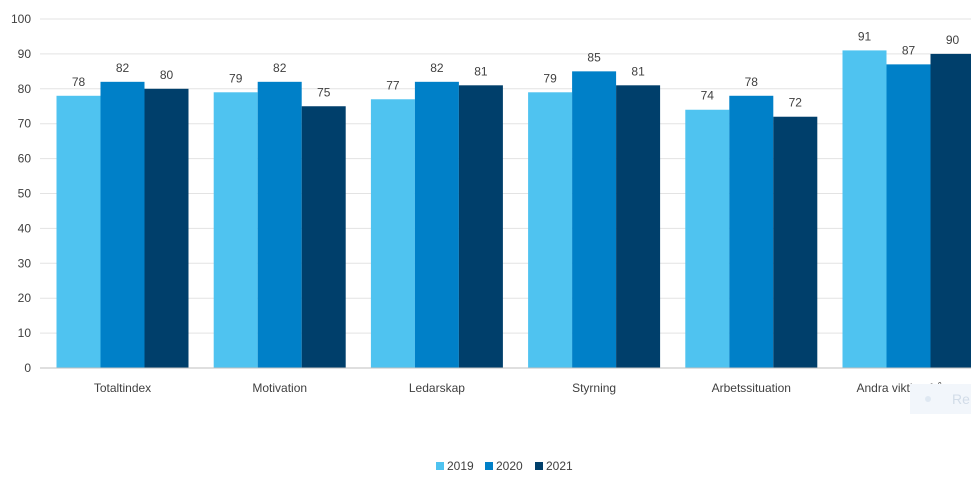 This screenshot has height=480, width=971. What do you see at coordinates (122, 388) in the screenshot?
I see `x-category-label: Totaltindex` at bounding box center [122, 388].